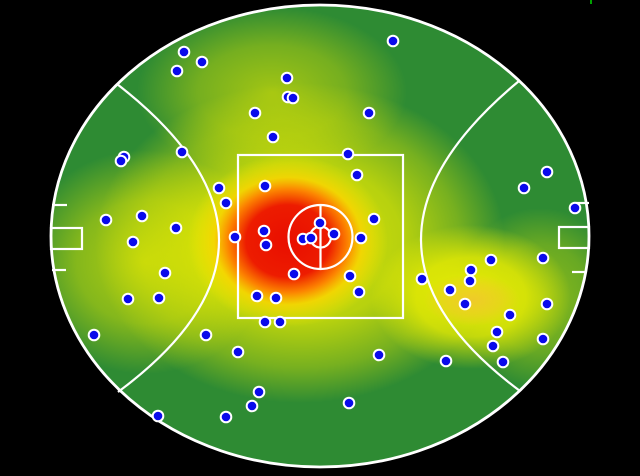 This screenshot has height=476, width=640. I want to click on right-goal-square, so click(574, 237).